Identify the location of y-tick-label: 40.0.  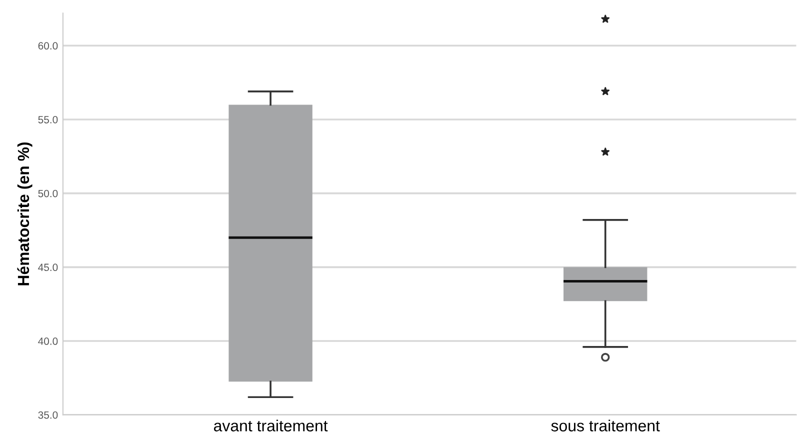
(48, 341).